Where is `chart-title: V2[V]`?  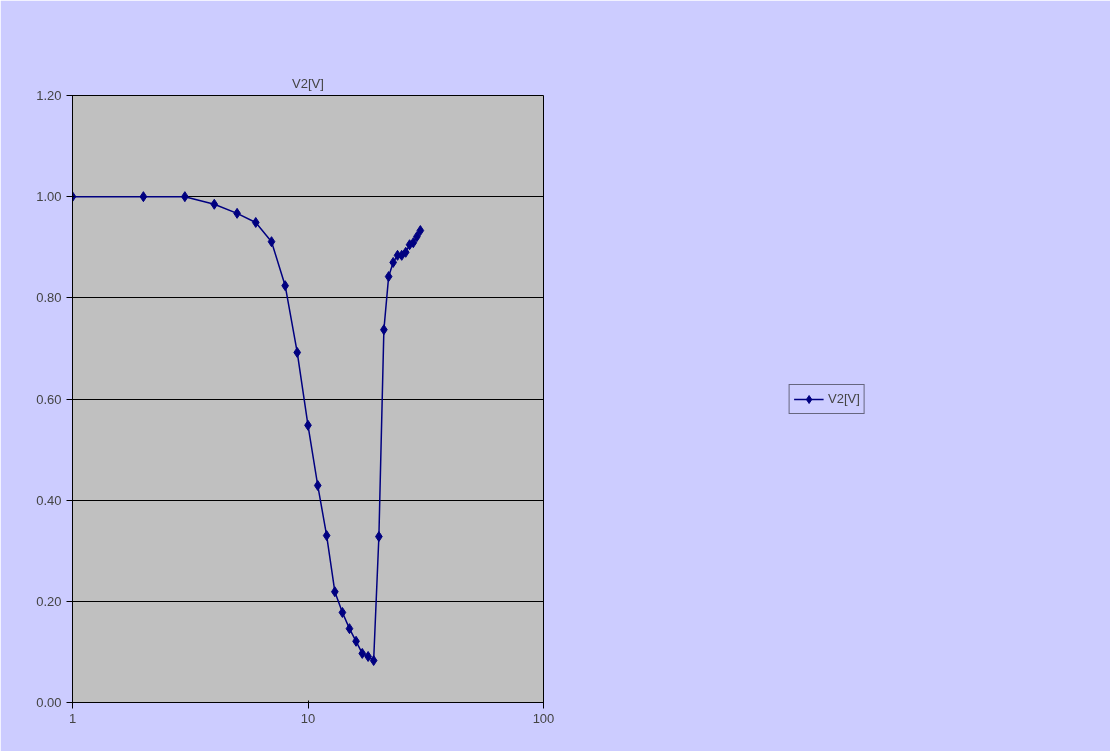
chart-title: V2[V] is located at coordinates (308, 83).